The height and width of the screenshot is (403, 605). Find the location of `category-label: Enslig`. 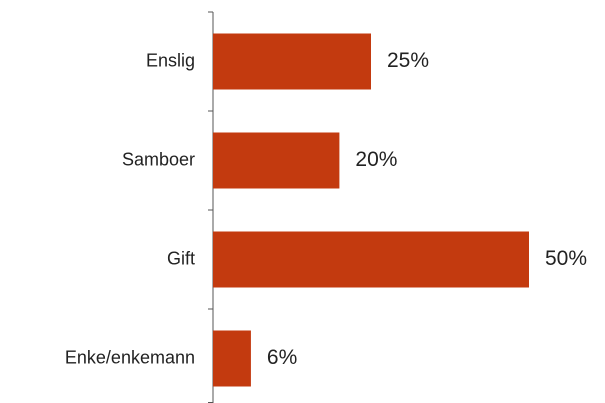

category-label: Enslig is located at coordinates (170, 60).